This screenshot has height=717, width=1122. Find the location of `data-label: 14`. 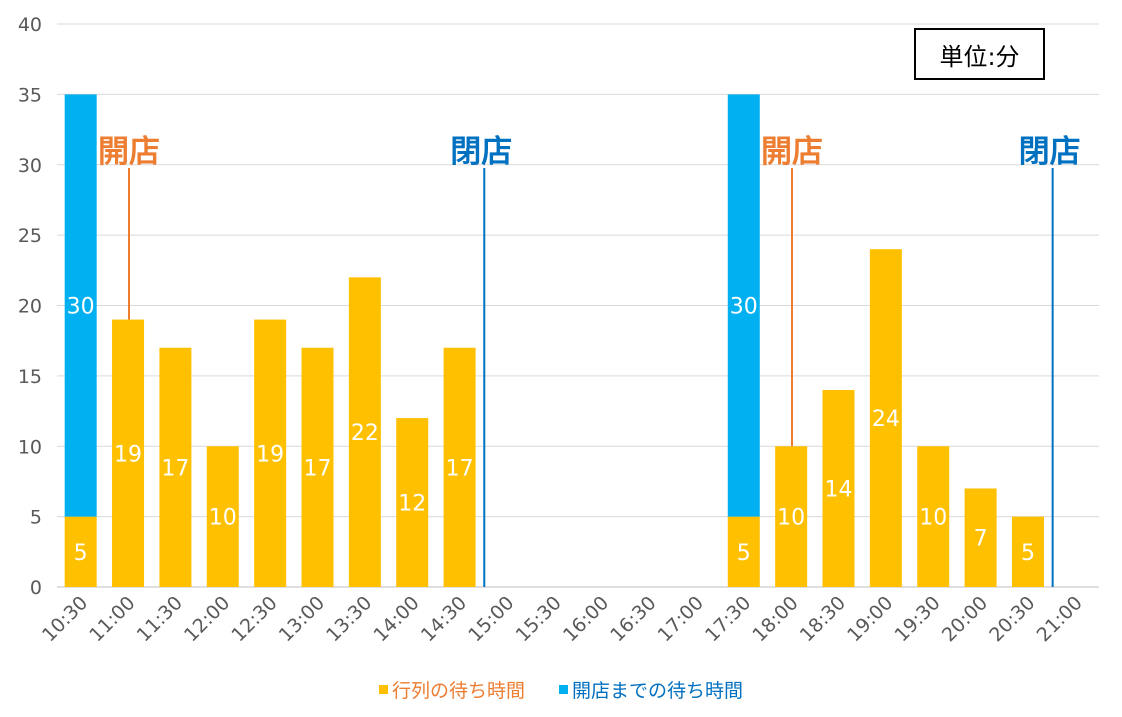

data-label: 14 is located at coordinates (839, 489).